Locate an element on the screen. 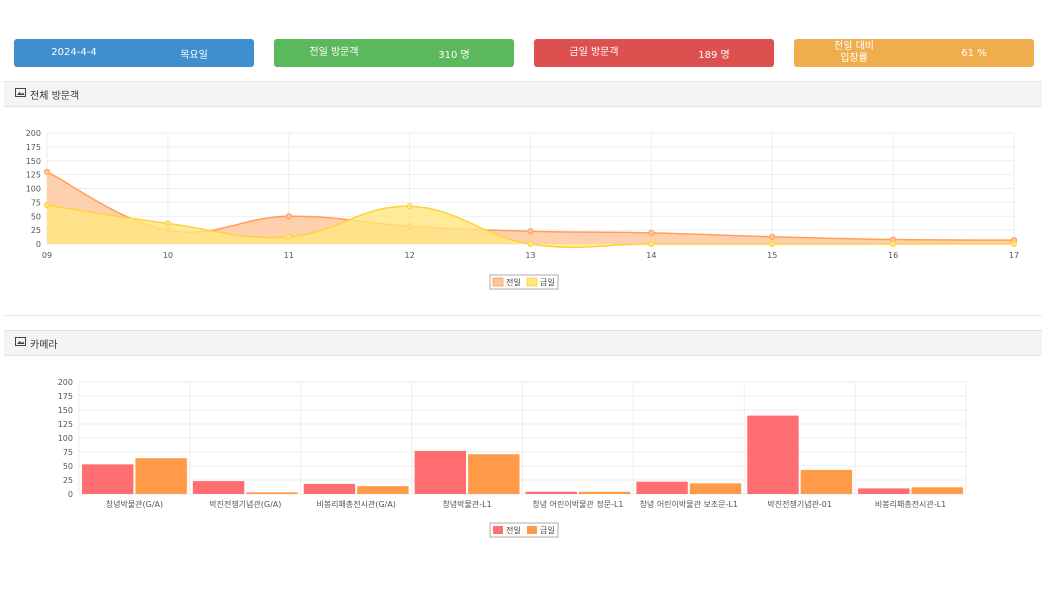 The width and height of the screenshot is (1050, 591). x-tick-label: 박진전쟁기념관-01 is located at coordinates (799, 504).